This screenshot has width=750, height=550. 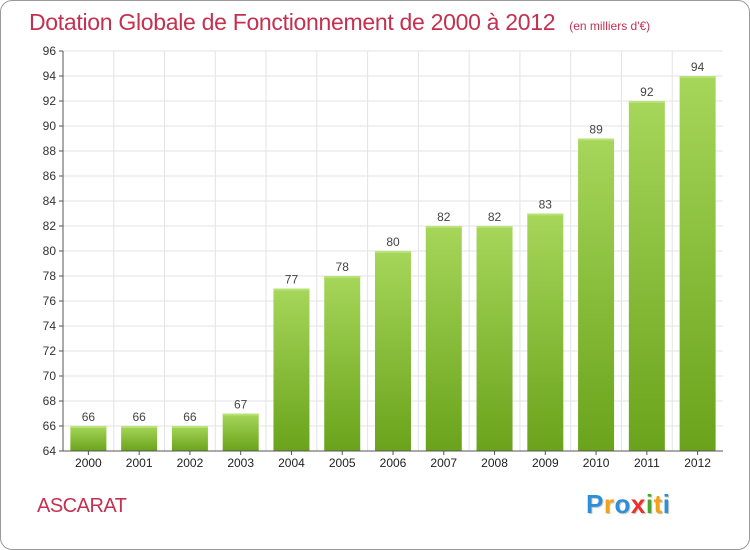 What do you see at coordinates (139, 438) in the screenshot?
I see `bar-2001` at bounding box center [139, 438].